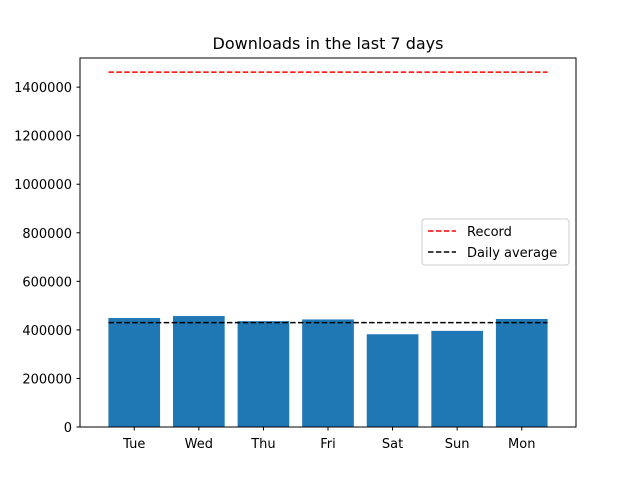 Image resolution: width=640 pixels, height=480 pixels. Describe the element at coordinates (521, 372) in the screenshot. I see `bar-mon` at that location.